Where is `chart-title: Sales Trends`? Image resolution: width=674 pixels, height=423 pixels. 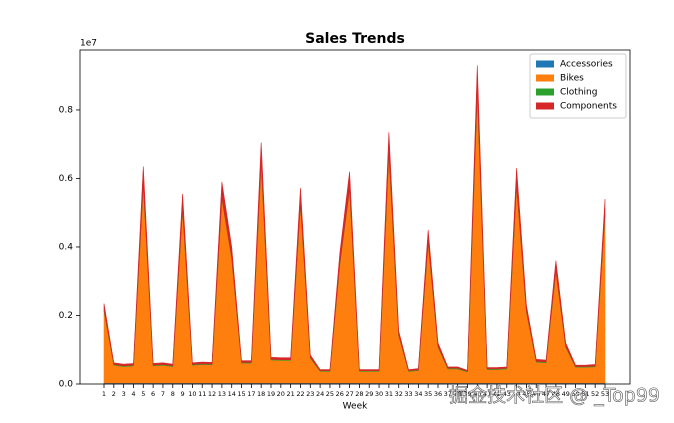
chart-title: Sales Trends is located at coordinates (355, 39).